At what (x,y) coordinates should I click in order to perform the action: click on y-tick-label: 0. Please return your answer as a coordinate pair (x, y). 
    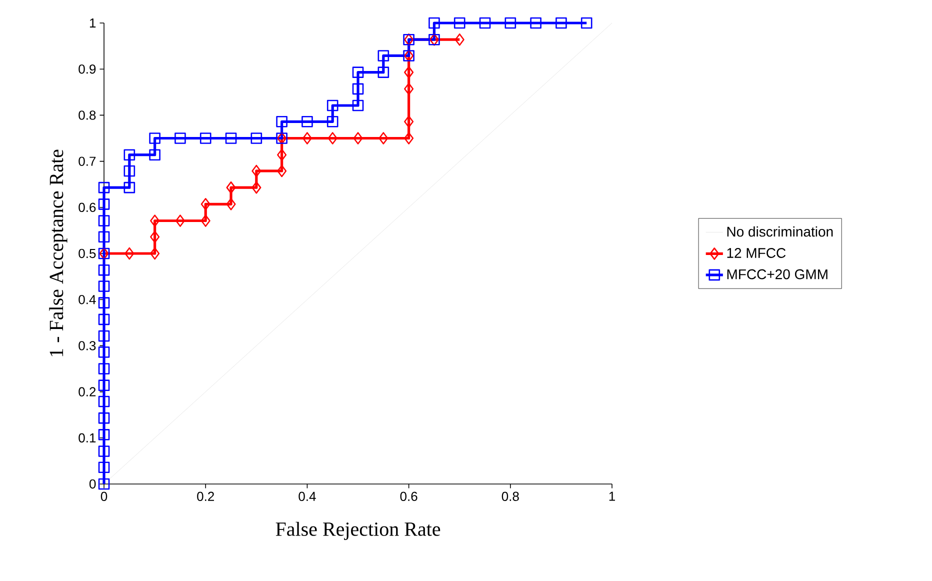
    Looking at the image, I should click on (92, 484).